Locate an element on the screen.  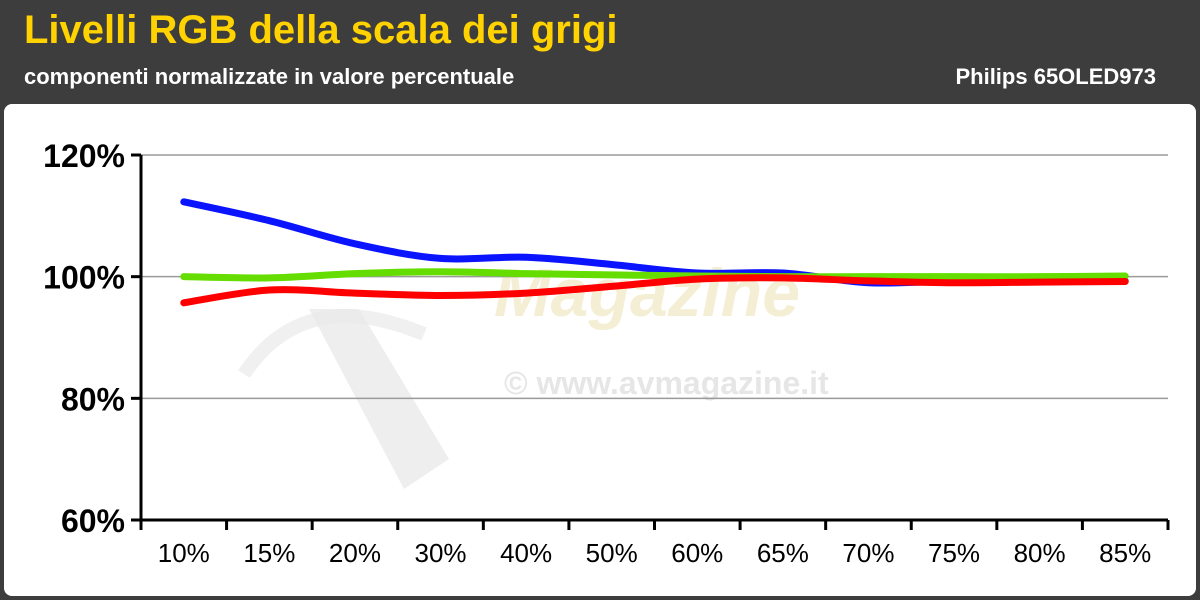
x-tick-label: 30% is located at coordinates (441, 553).